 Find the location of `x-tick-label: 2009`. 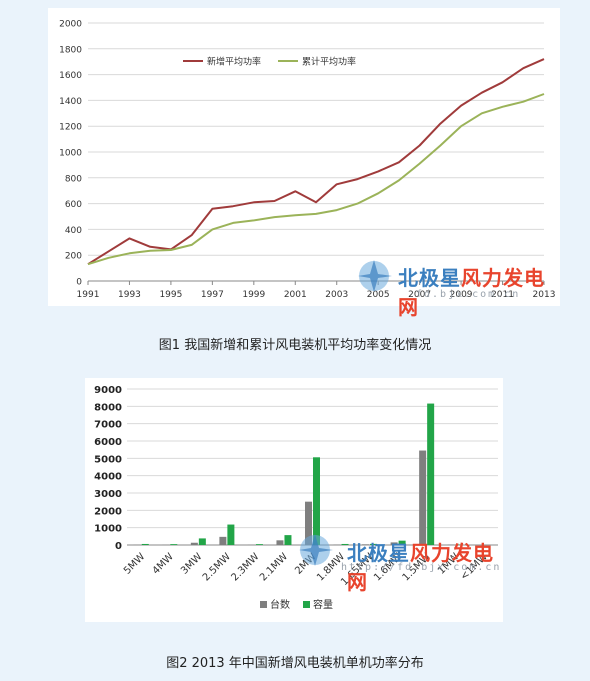

x-tick-label: 2009 is located at coordinates (461, 295).